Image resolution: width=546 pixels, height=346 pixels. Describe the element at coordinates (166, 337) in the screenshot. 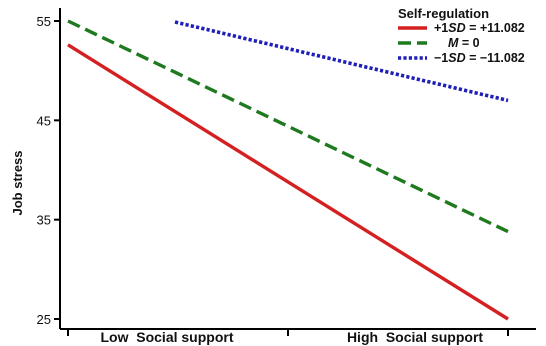

I see `x-category-label-low: Low Social support` at that location.